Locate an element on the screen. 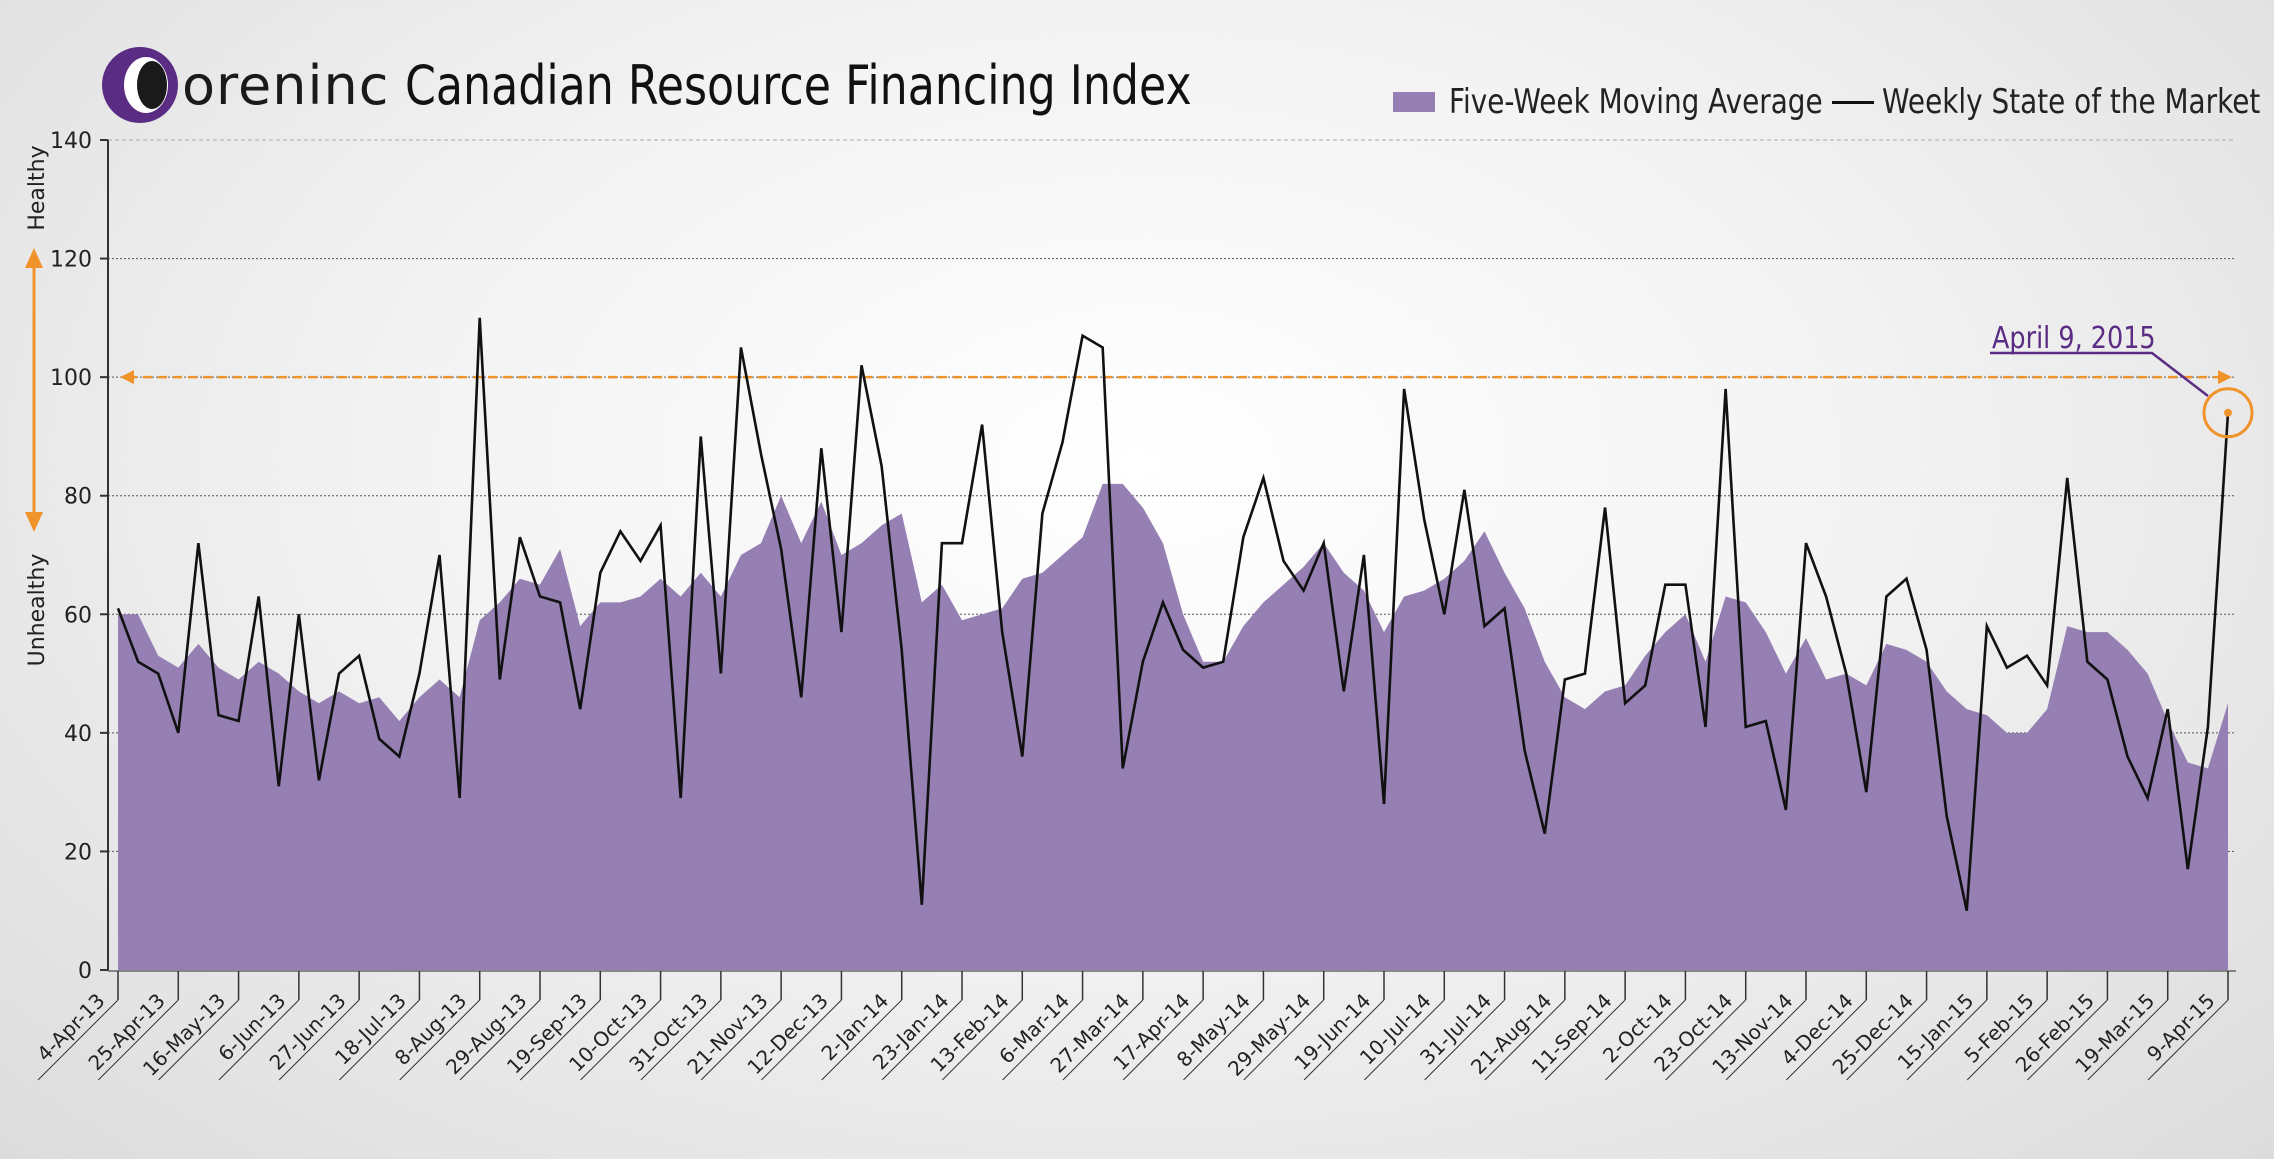 This screenshot has height=1159, width=2274. y-tick-label: 60 is located at coordinates (78, 615).